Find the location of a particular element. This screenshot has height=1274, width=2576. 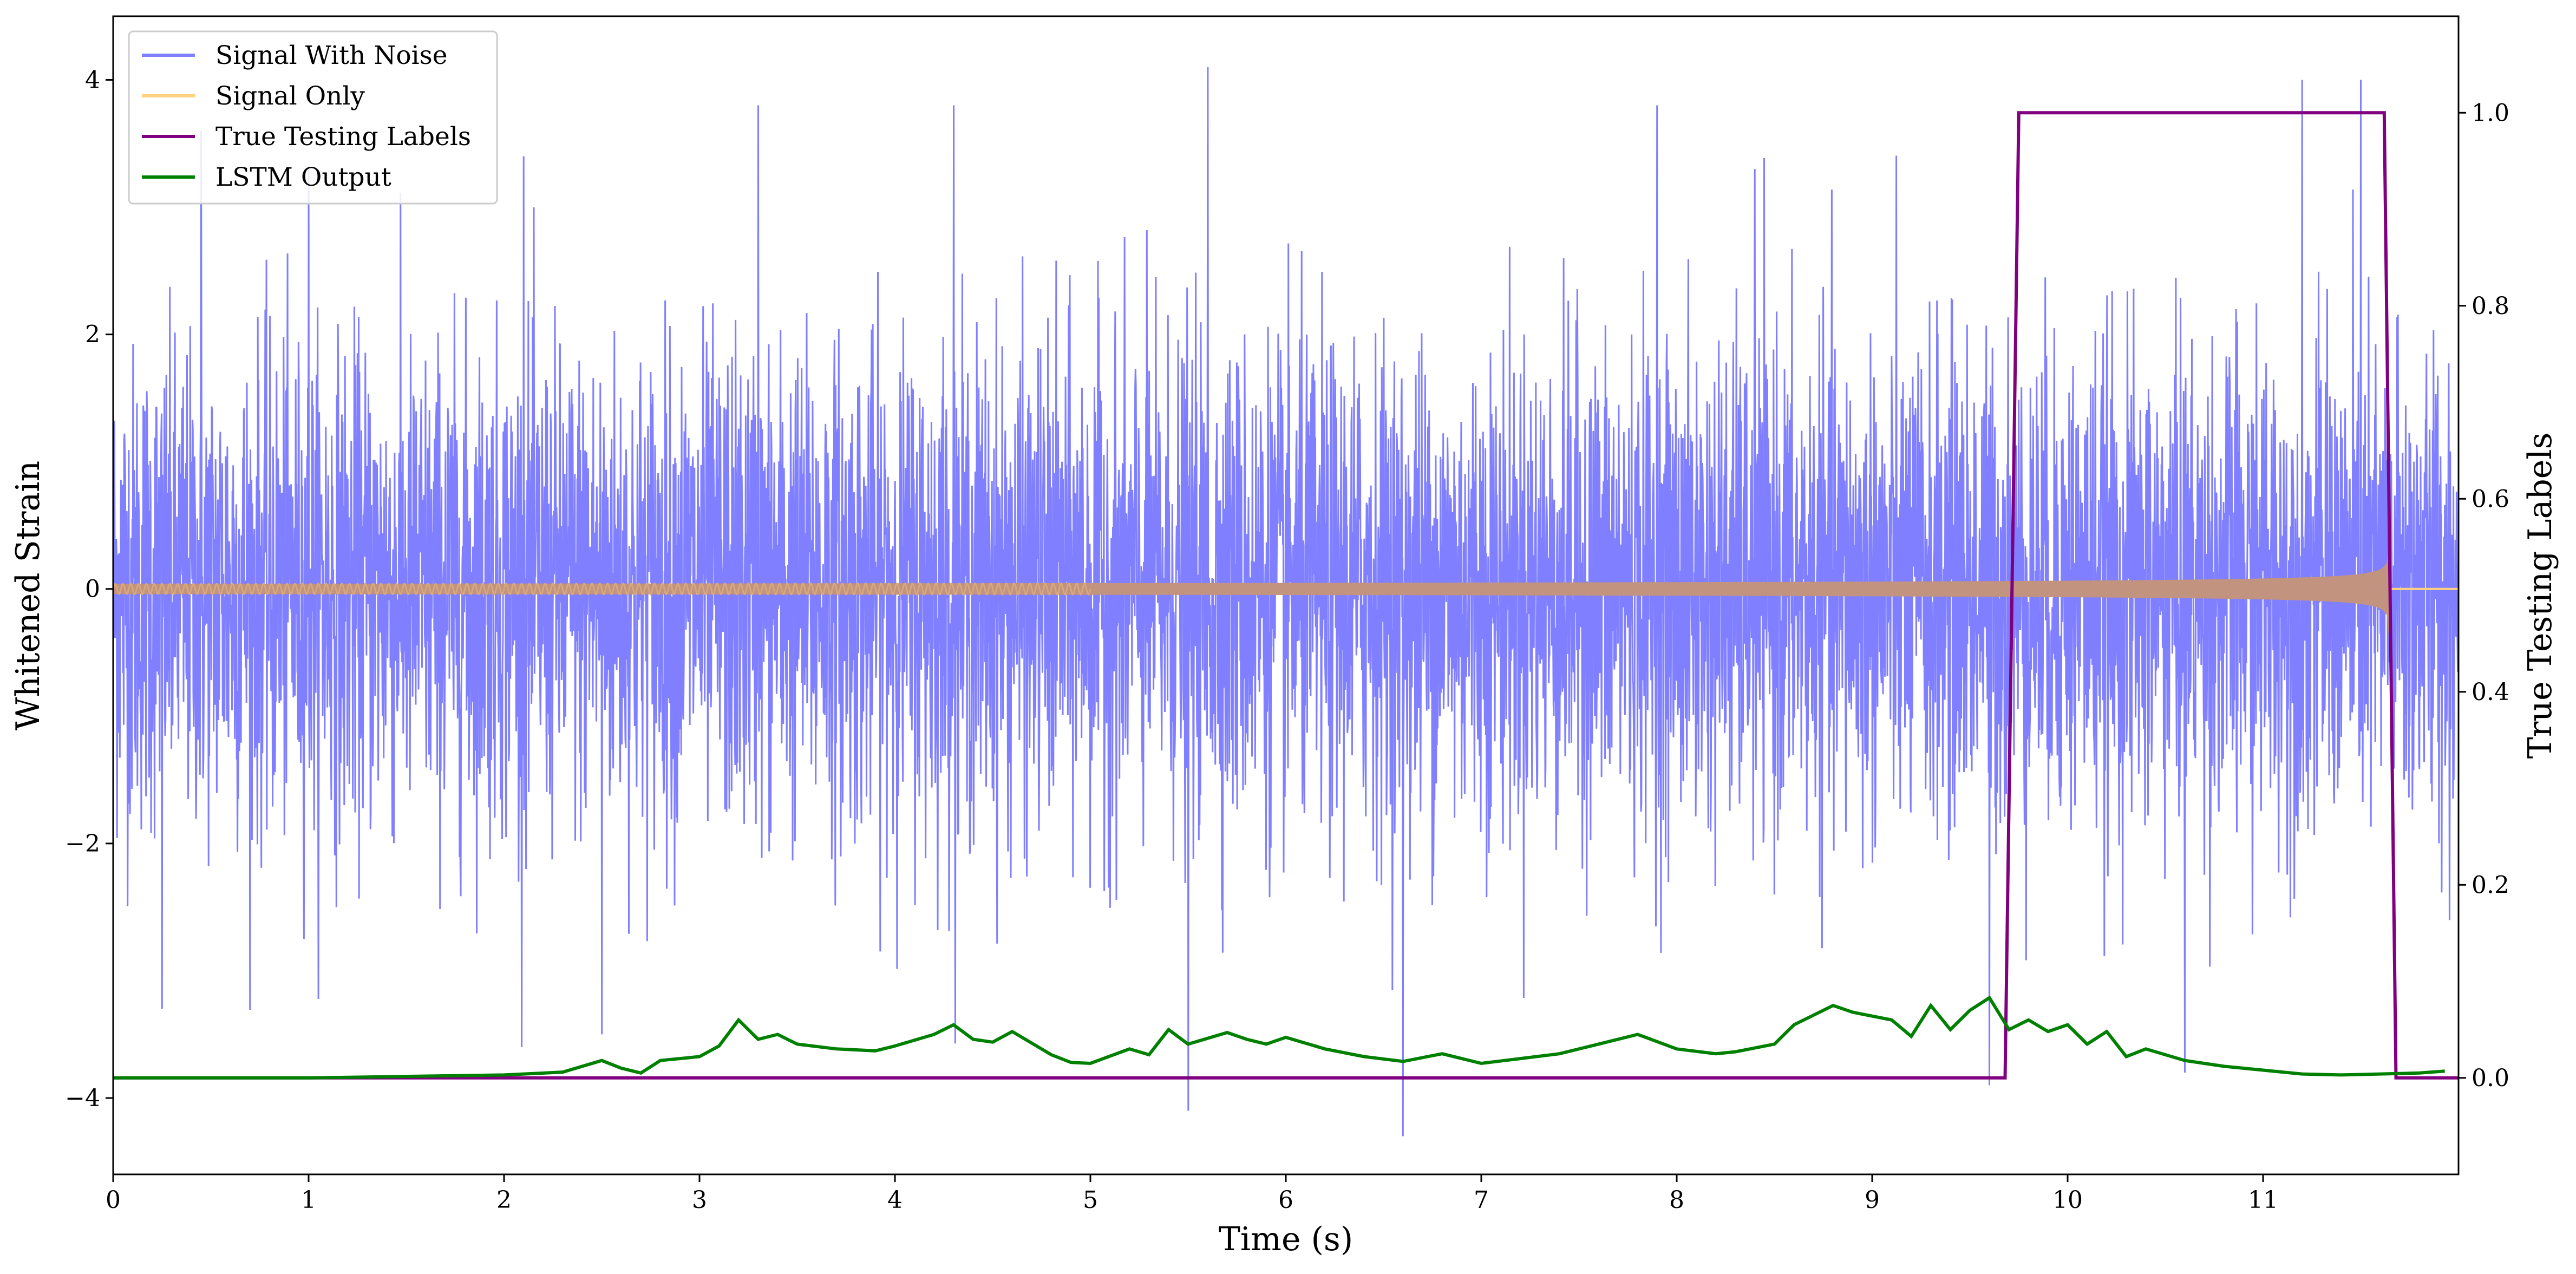

x-tick-label: 2 is located at coordinates (504, 1200).